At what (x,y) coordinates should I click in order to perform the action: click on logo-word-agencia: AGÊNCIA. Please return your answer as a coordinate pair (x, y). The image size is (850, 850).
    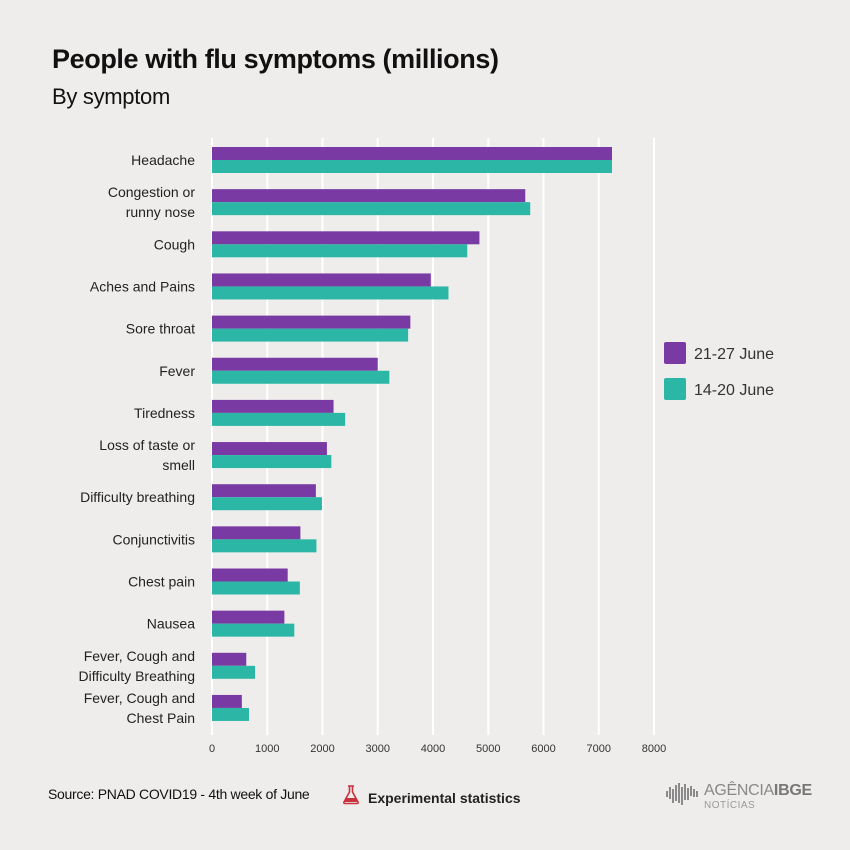
    Looking at the image, I should click on (739, 790).